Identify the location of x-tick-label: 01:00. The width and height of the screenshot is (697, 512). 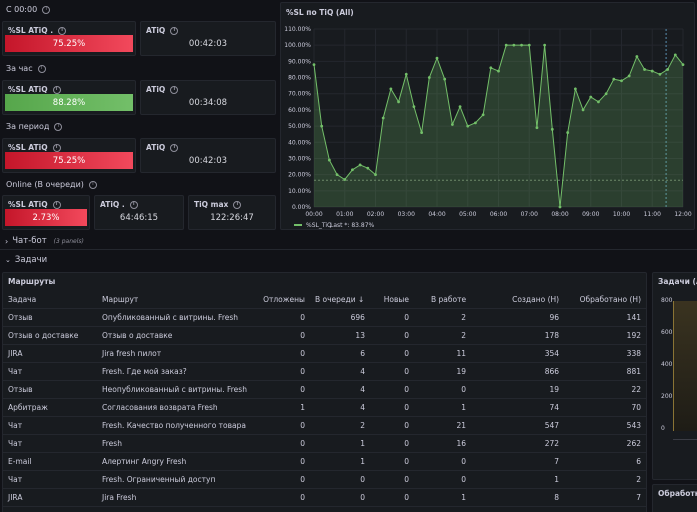
(344, 214).